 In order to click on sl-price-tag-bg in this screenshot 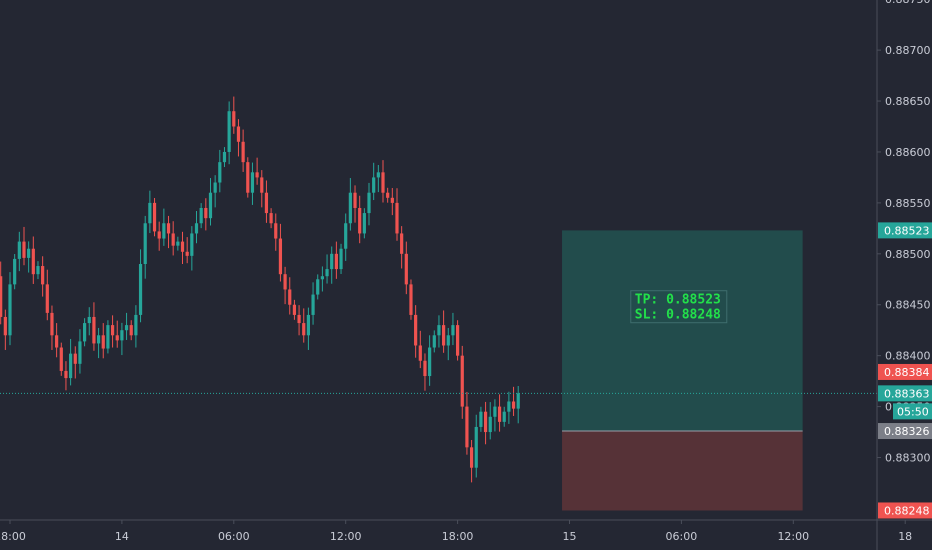, I will do `click(905, 510)`.